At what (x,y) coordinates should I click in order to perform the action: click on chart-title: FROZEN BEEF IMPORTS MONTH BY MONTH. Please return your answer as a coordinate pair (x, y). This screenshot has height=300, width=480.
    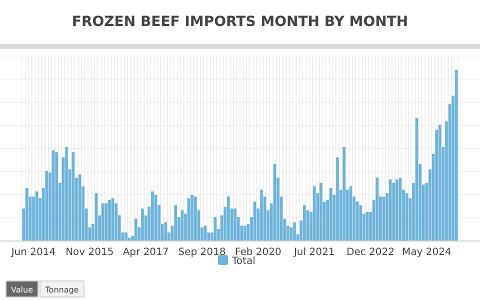
    Looking at the image, I should click on (240, 22).